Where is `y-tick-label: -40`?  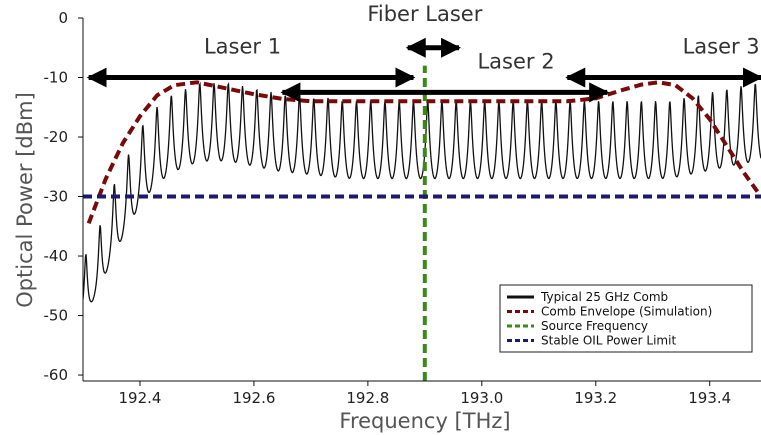
y-tick-label: -40 is located at coordinates (56, 256).